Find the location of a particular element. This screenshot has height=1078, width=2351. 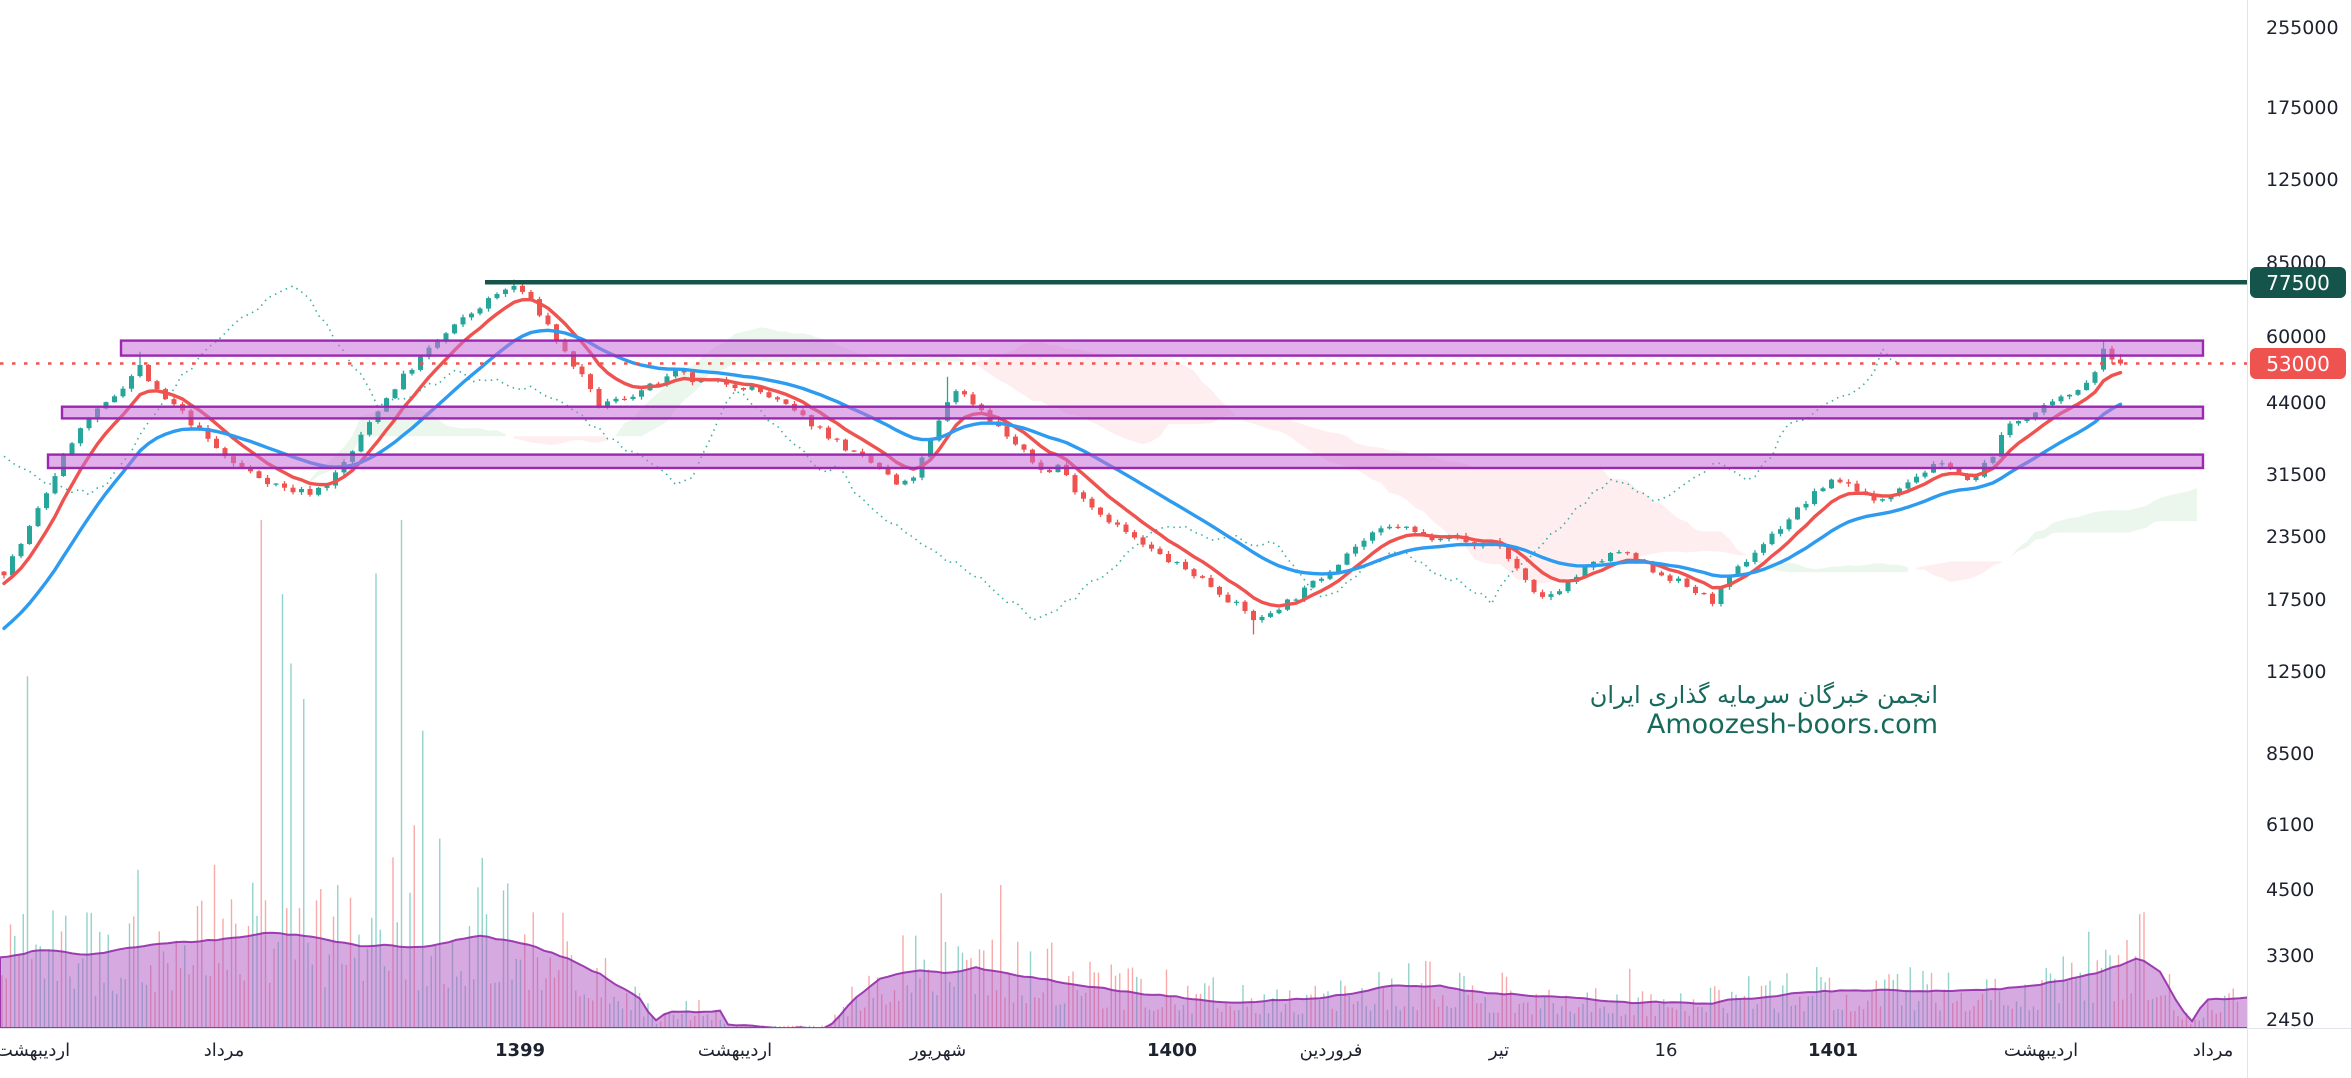

price-tick-label: 60000 is located at coordinates (2296, 337).